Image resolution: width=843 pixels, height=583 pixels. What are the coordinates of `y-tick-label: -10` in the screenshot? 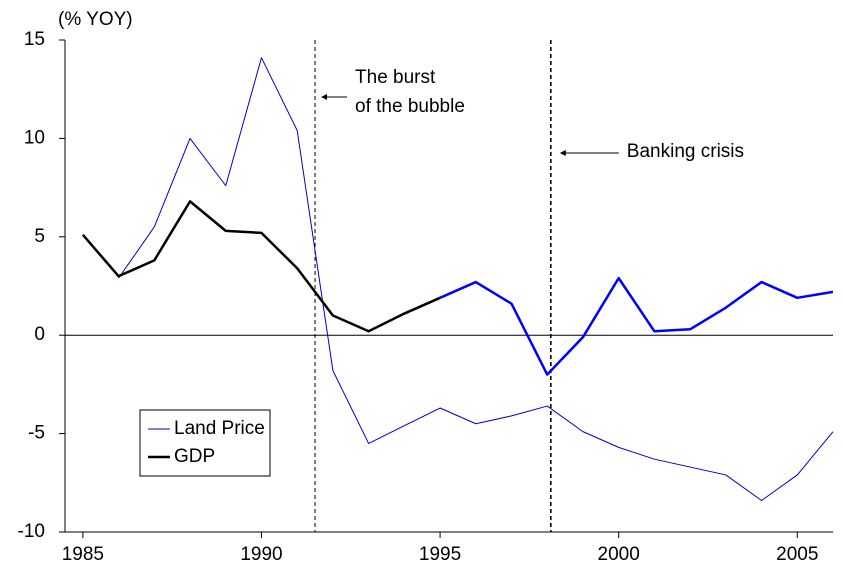 It's located at (31, 531).